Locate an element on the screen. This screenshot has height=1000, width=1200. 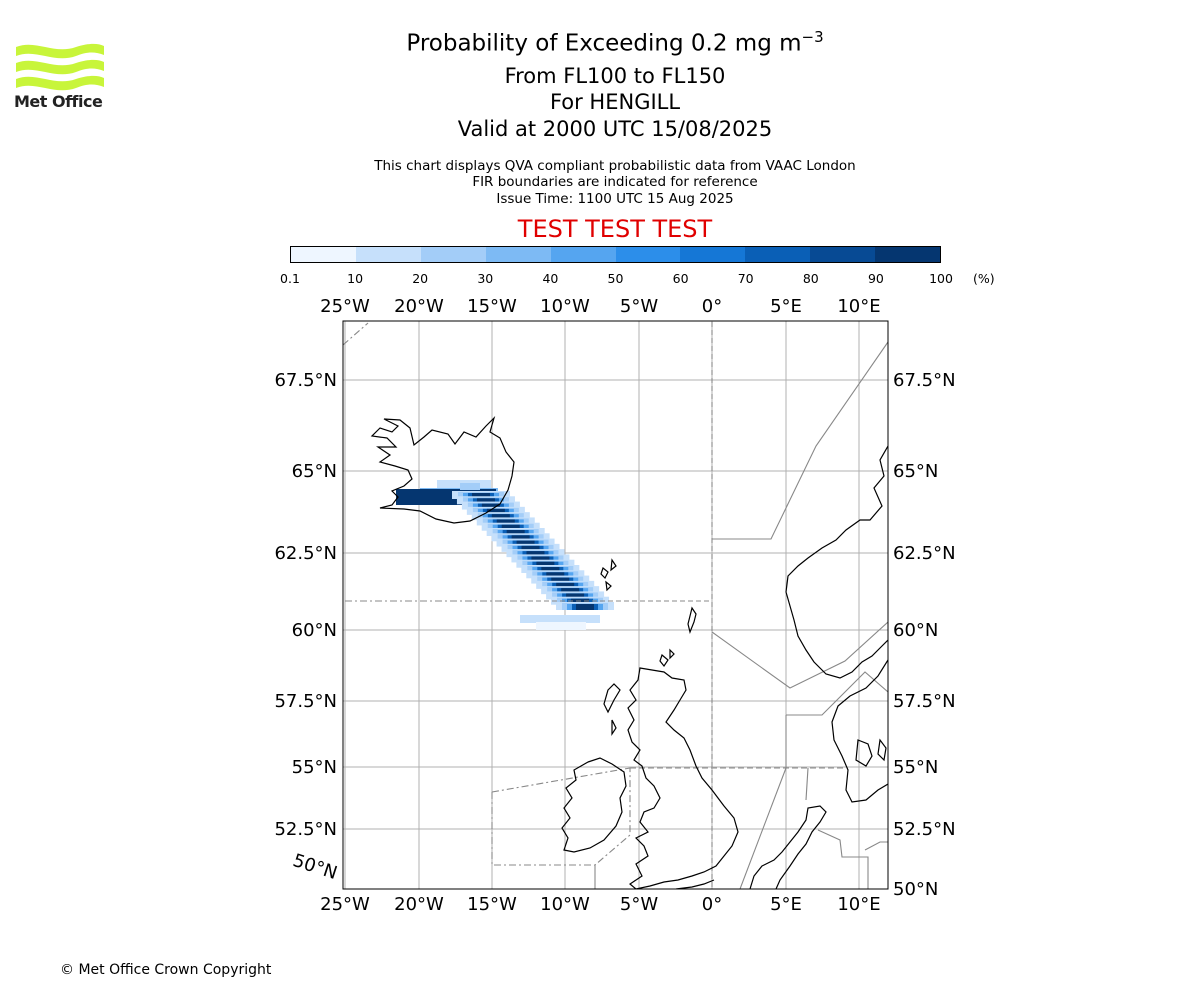
issue-time: Issue Time: 1100 UTC 15 Aug 2025 is located at coordinates (615, 199).